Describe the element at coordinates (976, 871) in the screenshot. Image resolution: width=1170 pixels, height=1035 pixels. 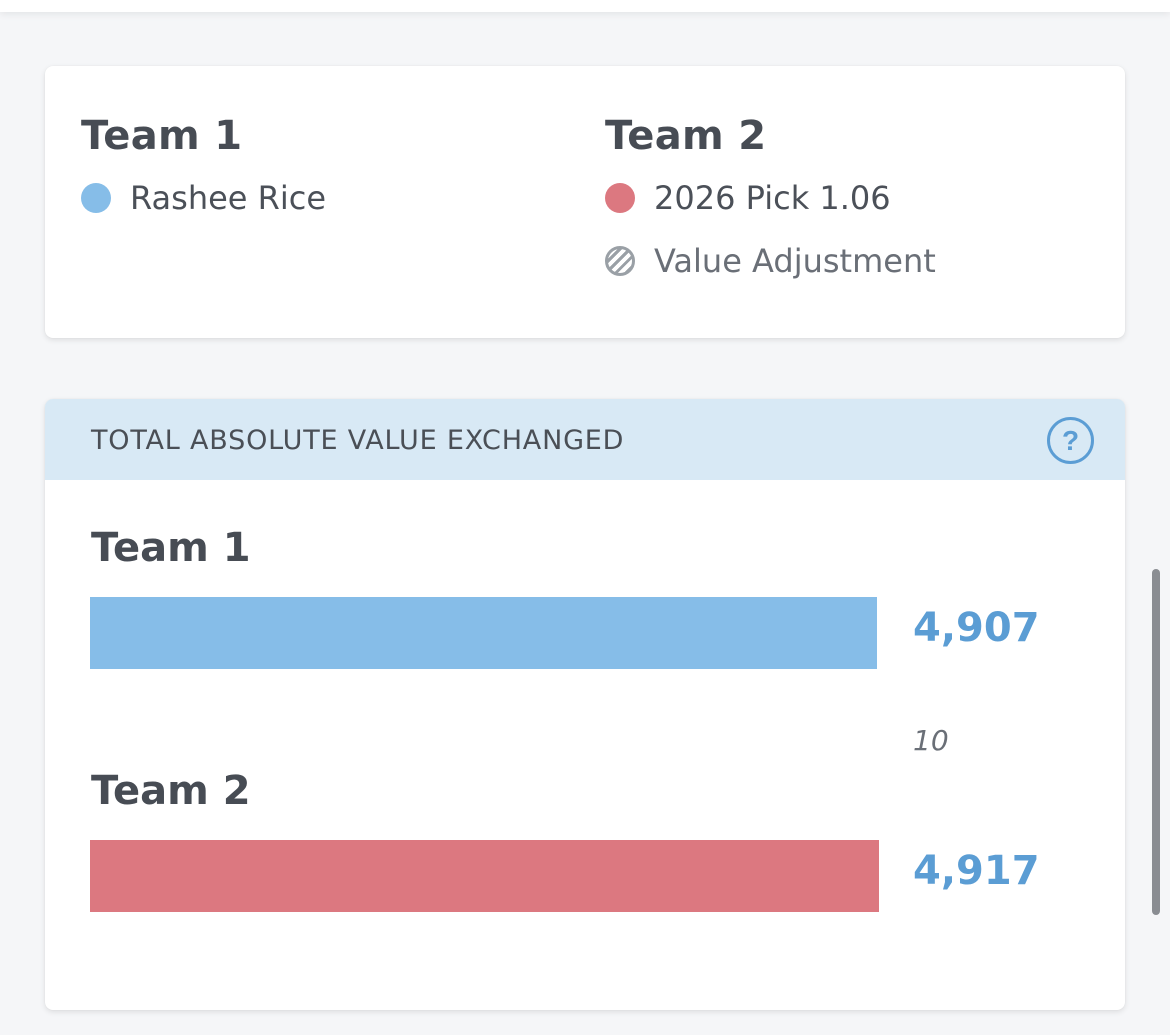
I see `bar-value-team-2: 4,917` at that location.